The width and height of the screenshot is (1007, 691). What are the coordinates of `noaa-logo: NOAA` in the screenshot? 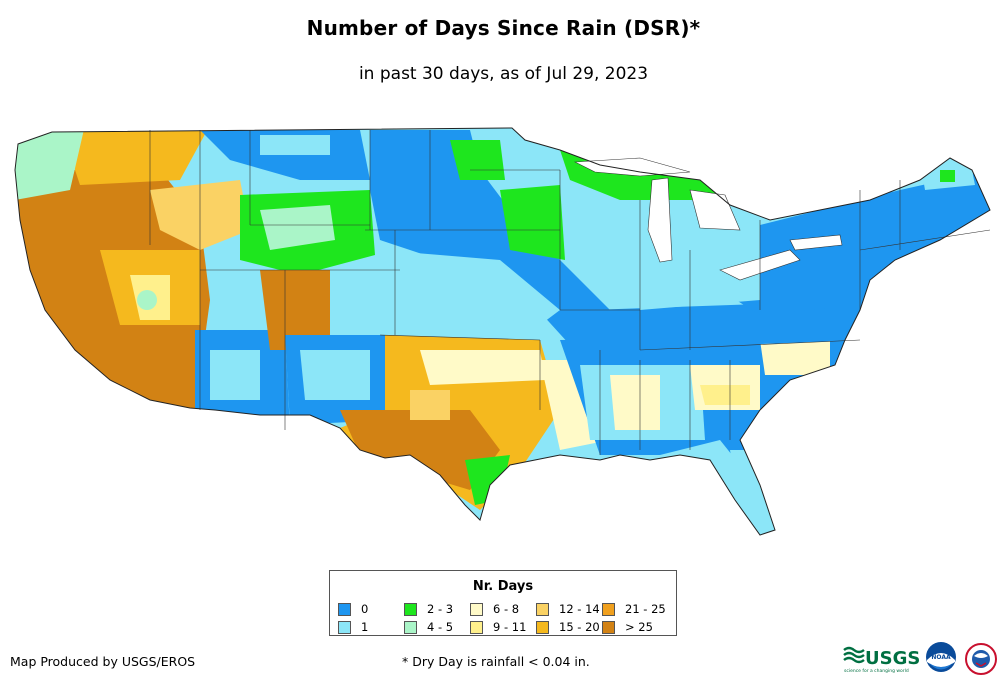 It's located at (941, 657).